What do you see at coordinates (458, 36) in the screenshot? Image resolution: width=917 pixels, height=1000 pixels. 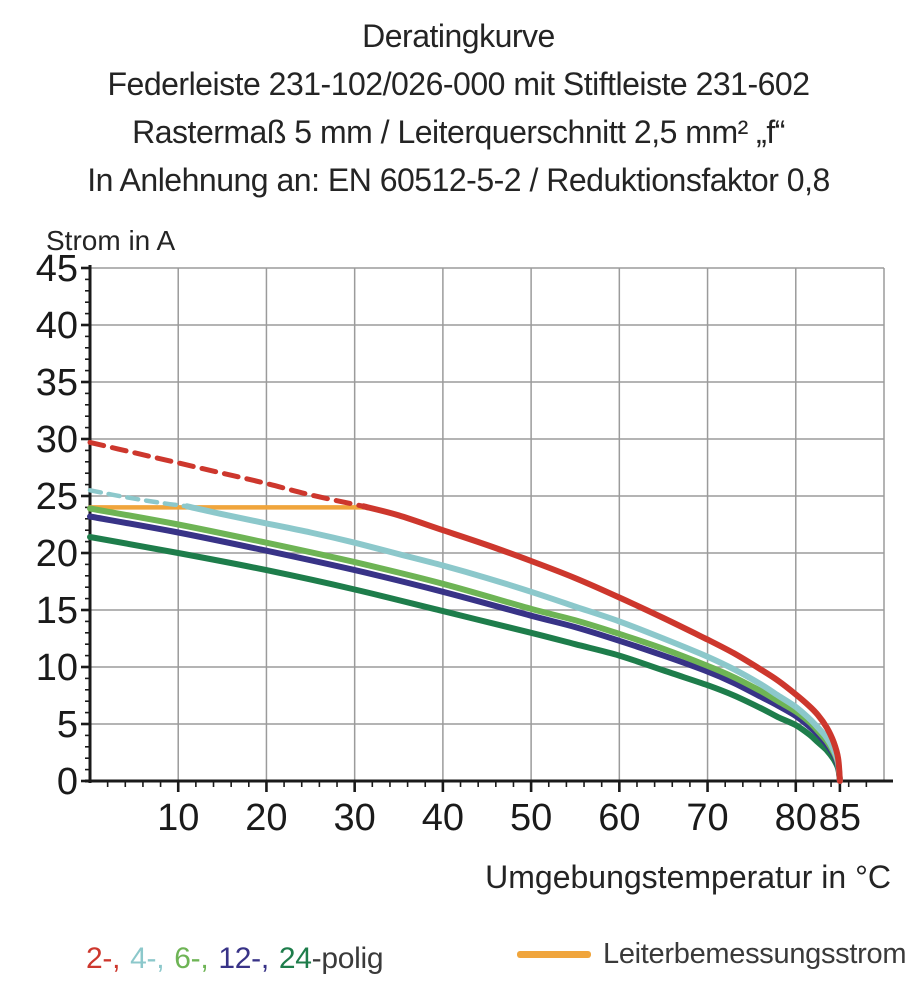 I see `chart-title: Deratingkurve` at bounding box center [458, 36].